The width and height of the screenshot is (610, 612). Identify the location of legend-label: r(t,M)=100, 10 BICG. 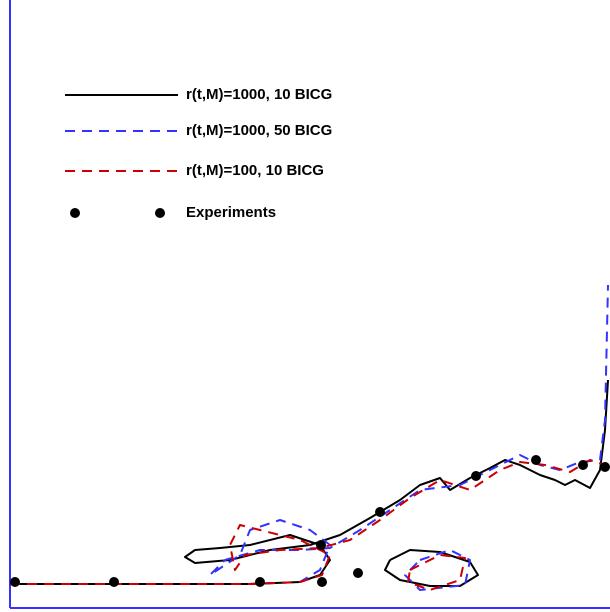
(255, 170).